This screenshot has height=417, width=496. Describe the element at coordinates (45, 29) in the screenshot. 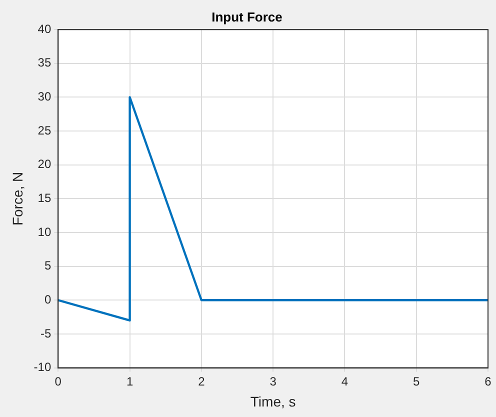

I see `y-tick-label: 40` at that location.